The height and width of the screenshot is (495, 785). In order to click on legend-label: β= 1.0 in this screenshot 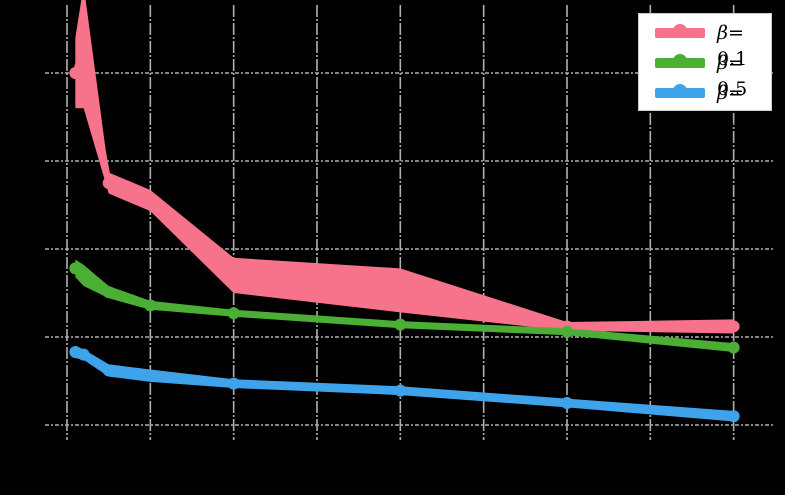, I will do `click(732, 106)`.